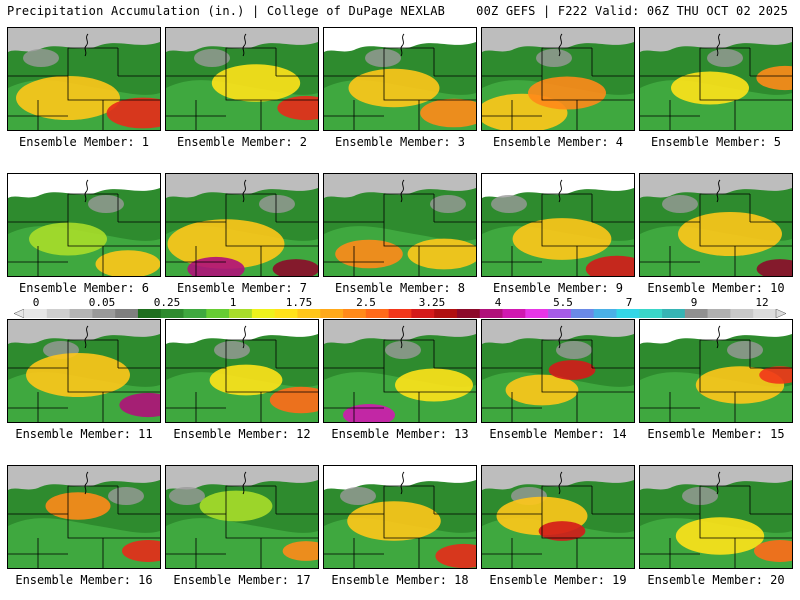  I want to click on ensemble-member-label: Ensemble Member: 12, so click(242, 434).